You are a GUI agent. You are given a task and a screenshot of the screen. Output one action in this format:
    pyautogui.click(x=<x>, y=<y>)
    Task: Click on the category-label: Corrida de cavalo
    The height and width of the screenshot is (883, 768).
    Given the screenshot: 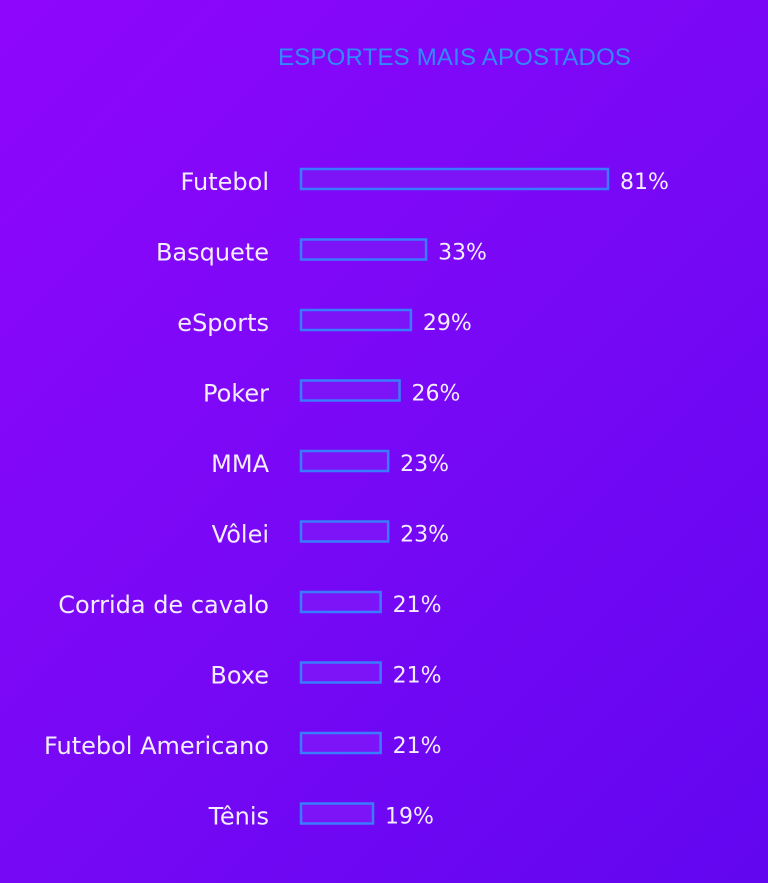 What is the action you would take?
    pyautogui.click(x=163, y=605)
    